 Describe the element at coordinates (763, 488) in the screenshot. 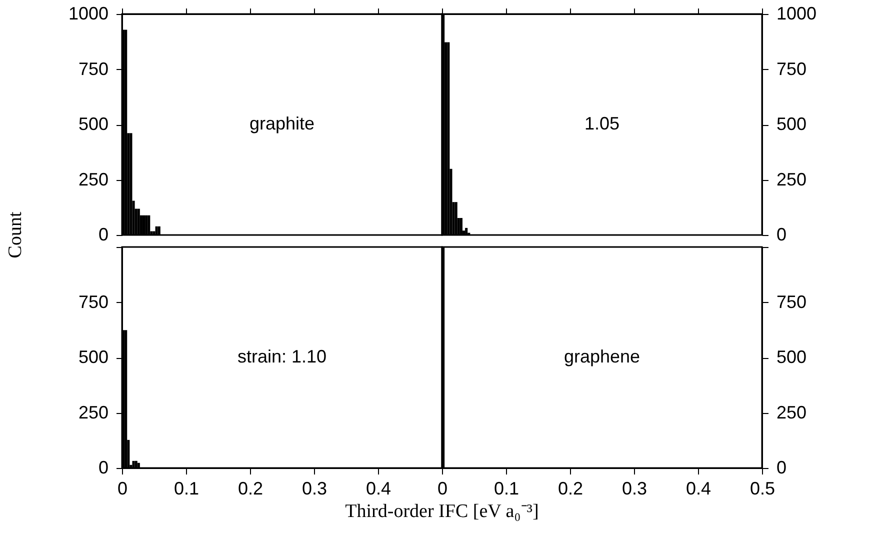

I see `x-tick-label: 0.5` at that location.